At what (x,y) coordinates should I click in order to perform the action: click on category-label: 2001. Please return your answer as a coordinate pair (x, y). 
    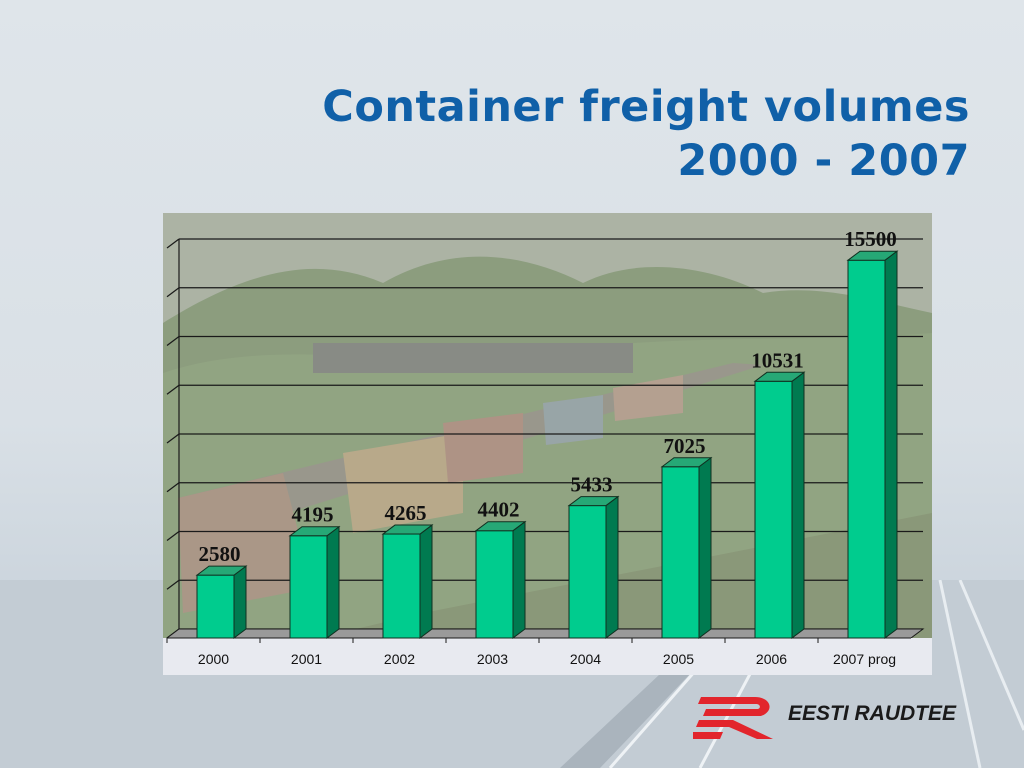
    Looking at the image, I should click on (306, 659).